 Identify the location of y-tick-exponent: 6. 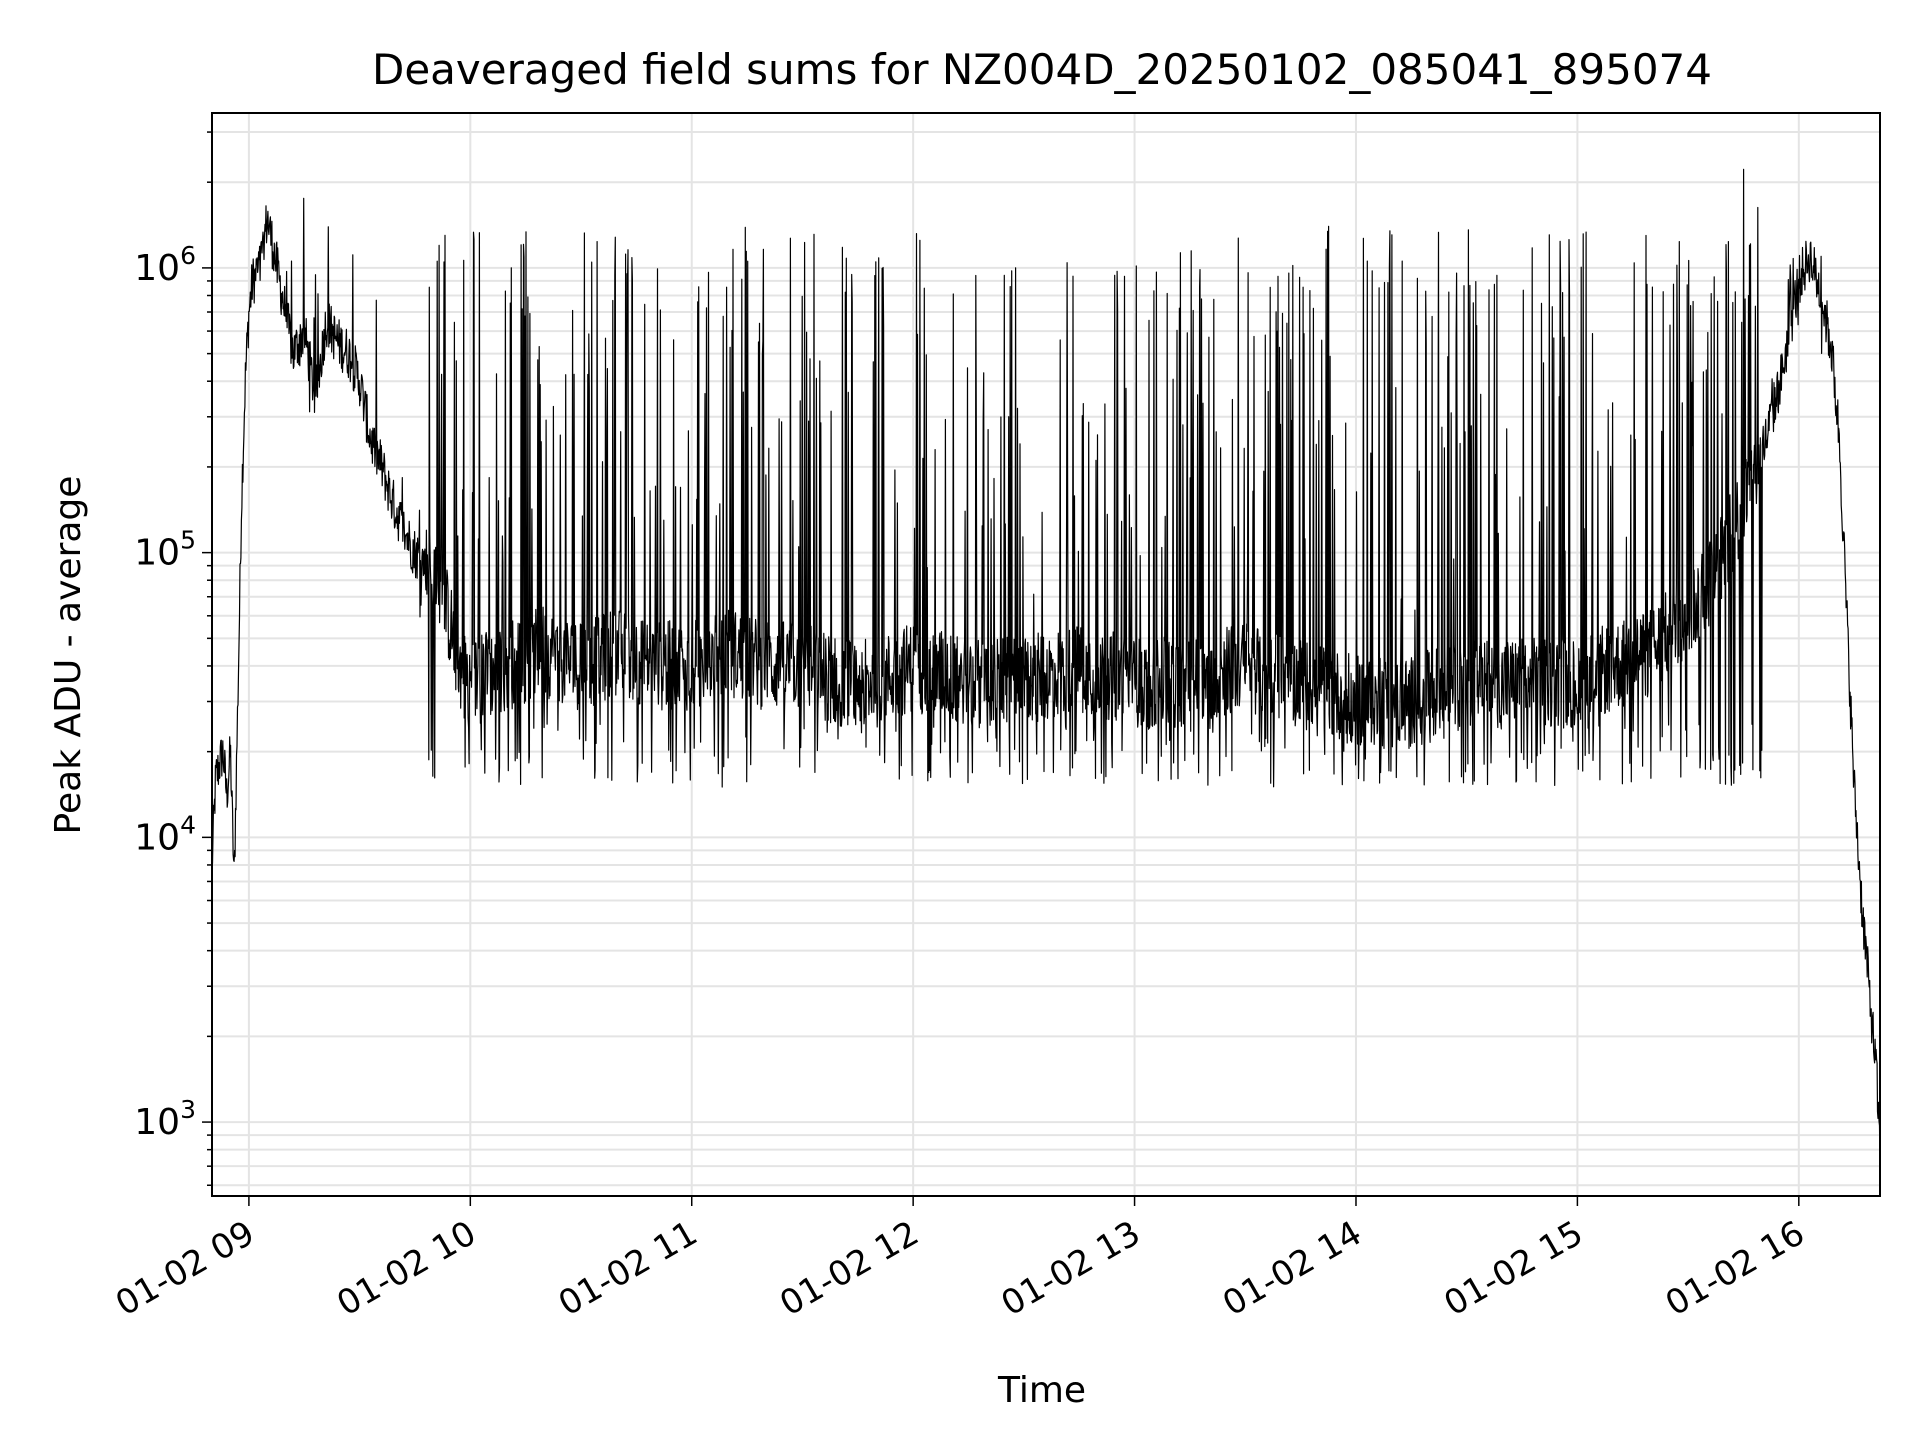
(188, 255).